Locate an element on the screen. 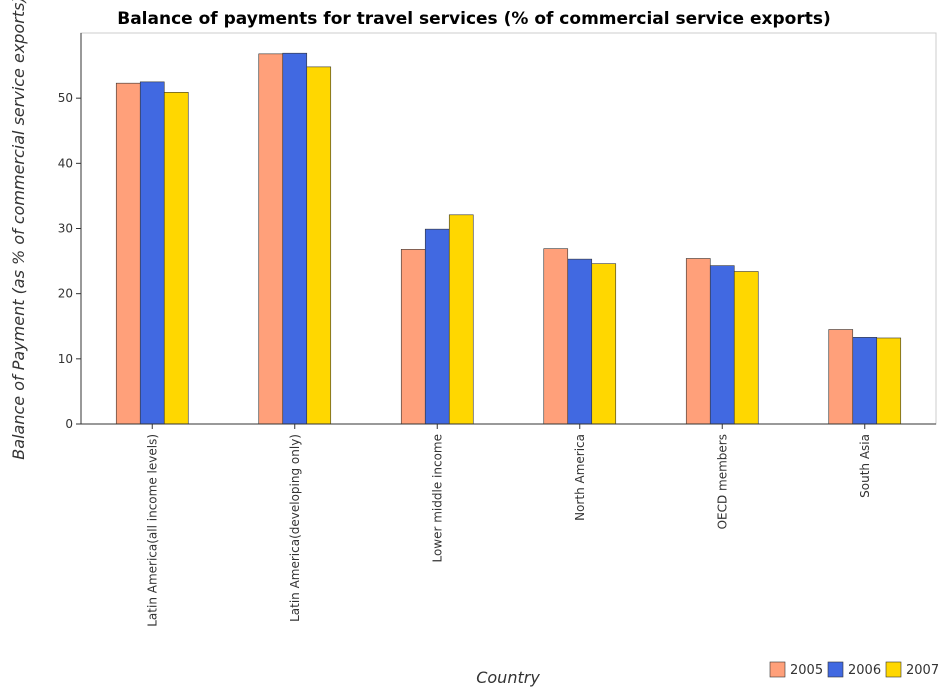 Image resolution: width=946 pixels, height=700 pixels. x-tick-label: OECD members is located at coordinates (722, 481).